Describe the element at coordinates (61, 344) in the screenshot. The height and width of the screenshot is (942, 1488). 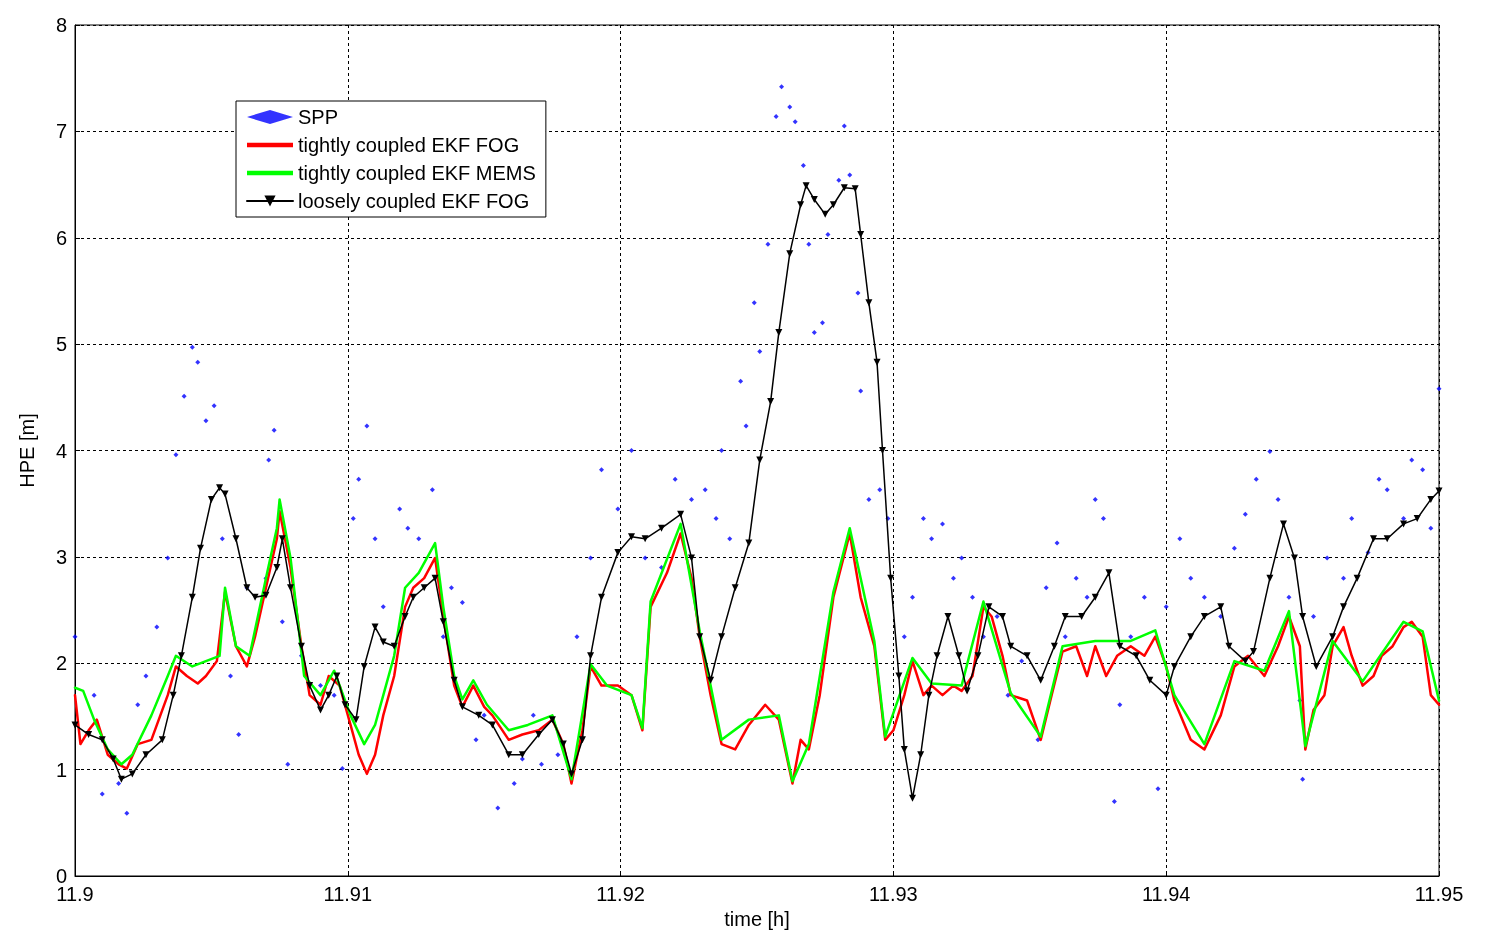
I see `y-tick-label: 5` at that location.